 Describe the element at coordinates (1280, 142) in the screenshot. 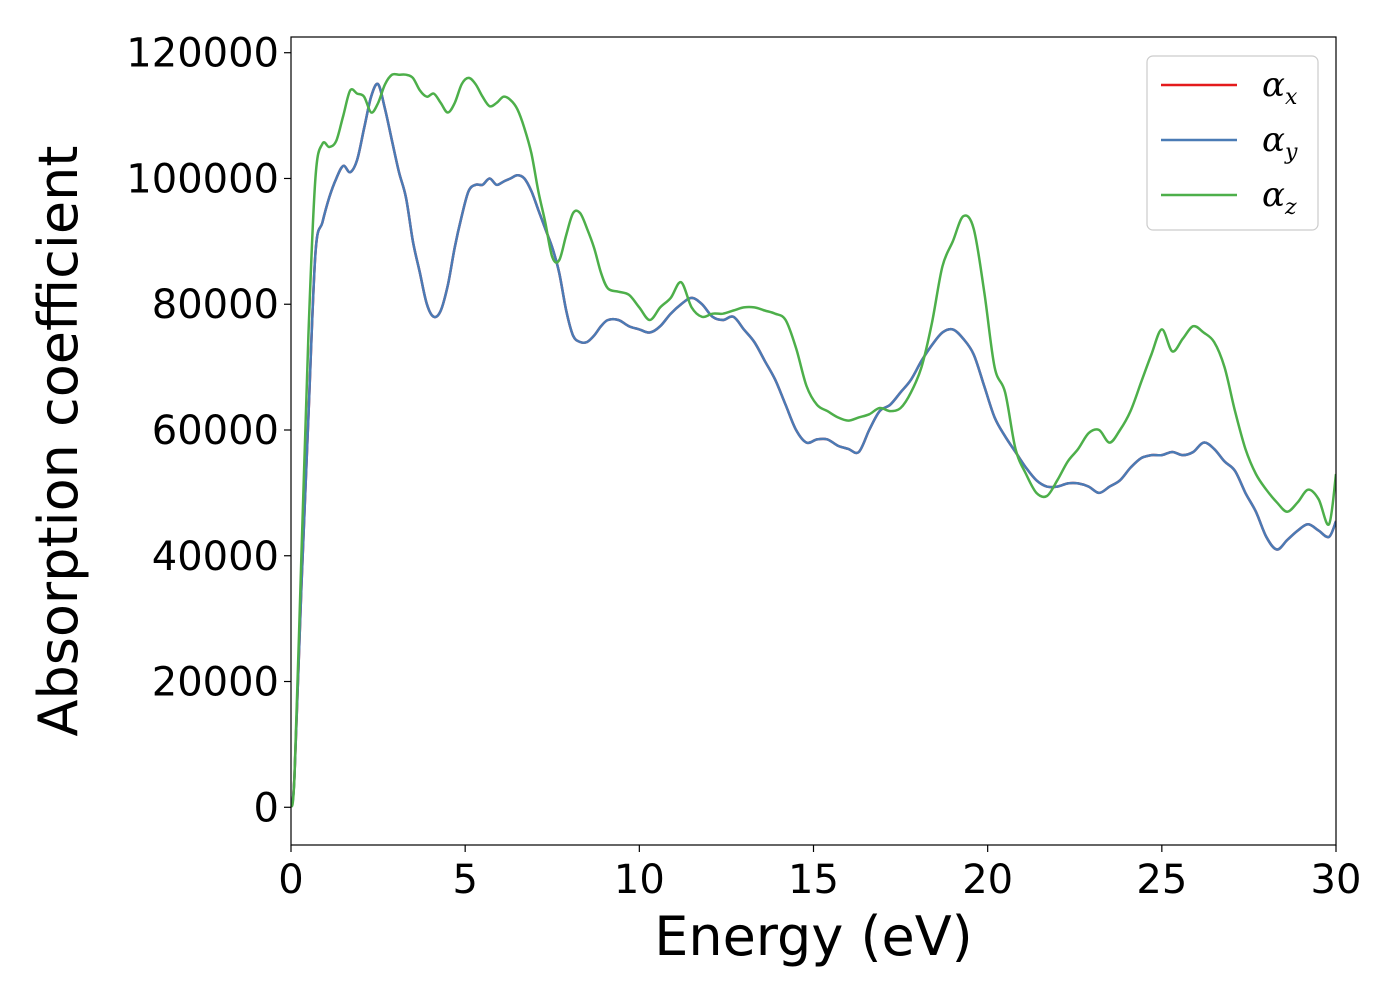

I see `legend-label-alpha-y: αy` at that location.